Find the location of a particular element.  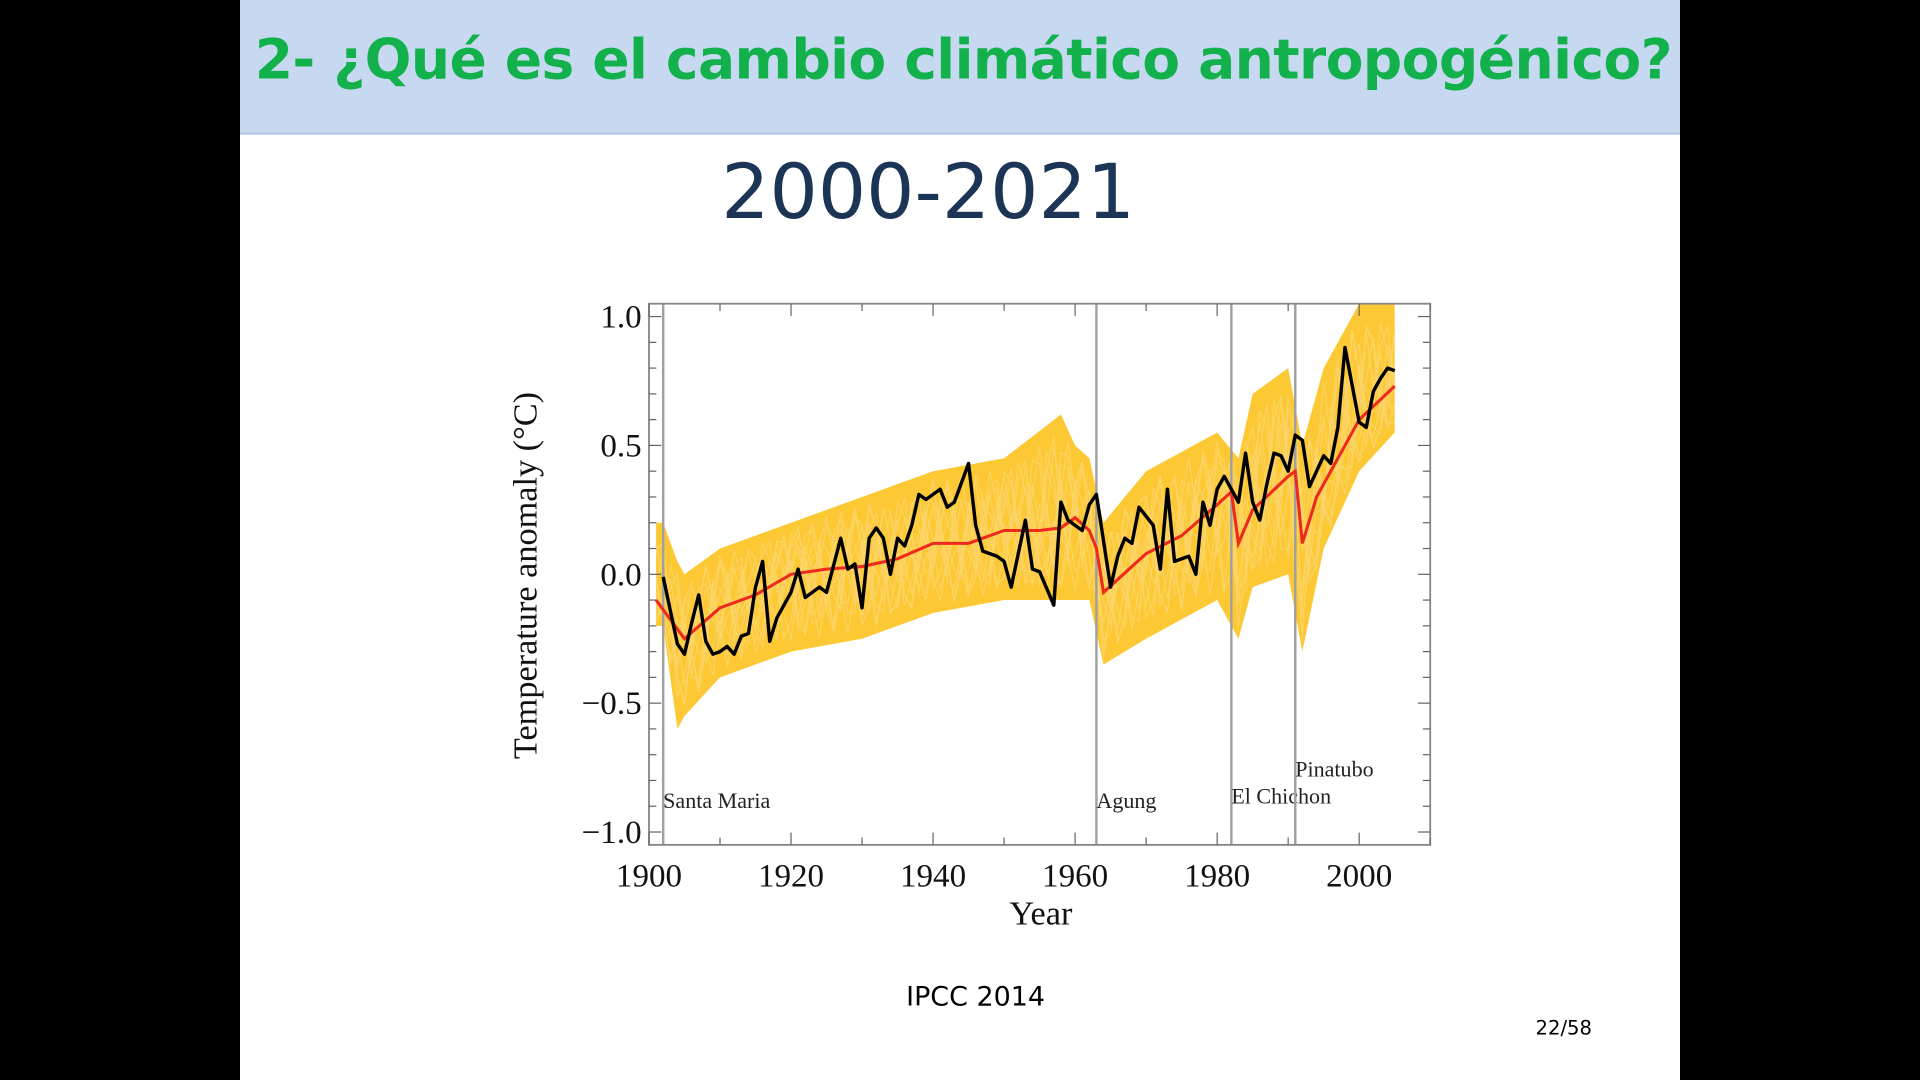

y-tick-label: 0.5 is located at coordinates (620, 446).